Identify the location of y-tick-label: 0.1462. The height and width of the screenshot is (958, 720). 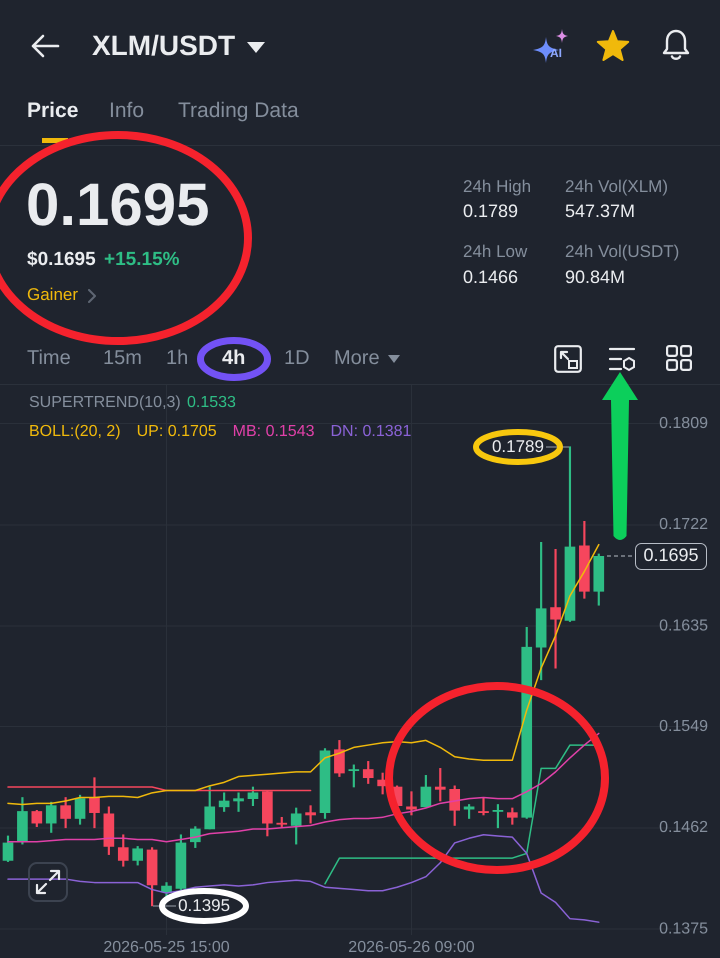
(683, 827).